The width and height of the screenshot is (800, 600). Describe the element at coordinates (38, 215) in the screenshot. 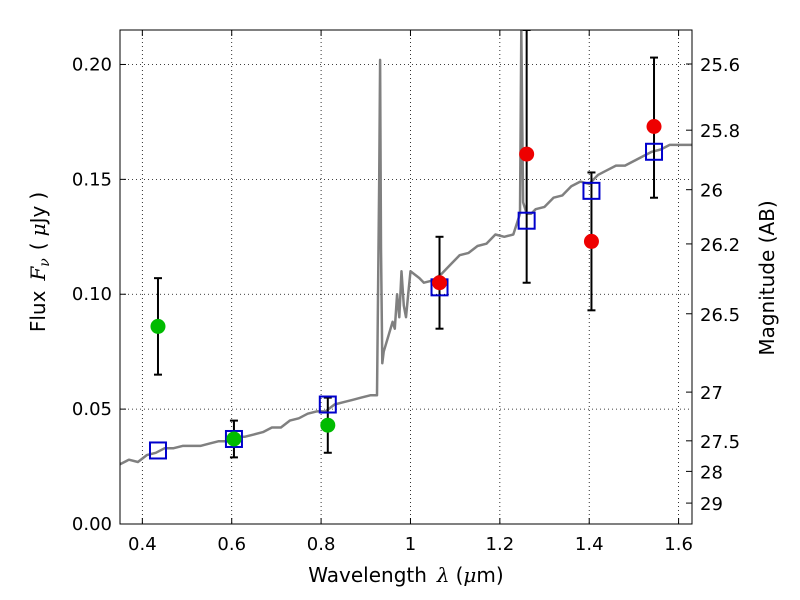

I see `y-axis-title-unit-rest: Jy` at that location.